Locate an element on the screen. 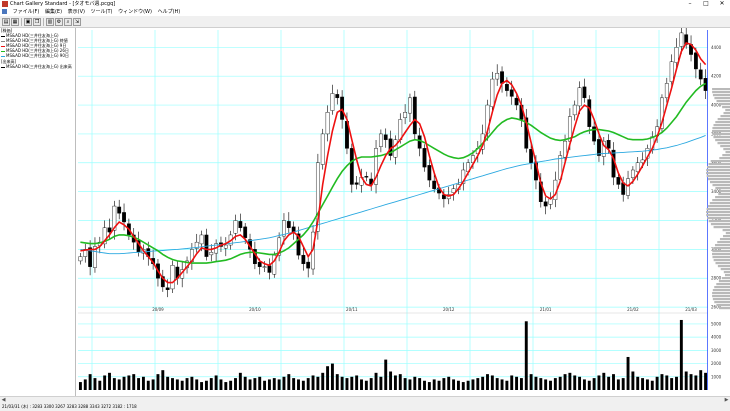 The width and height of the screenshot is (730, 411). legend-item-ma26: MS&AD HD(三井住友海上G) 26日 is located at coordinates (35, 50).